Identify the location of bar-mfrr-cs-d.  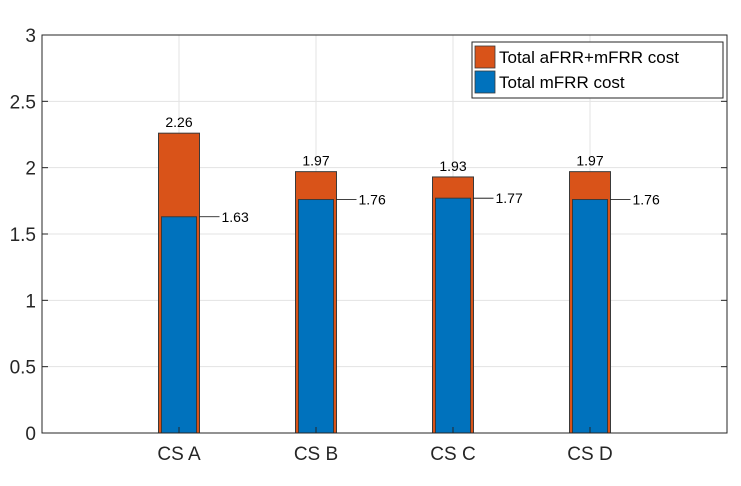
(590, 316).